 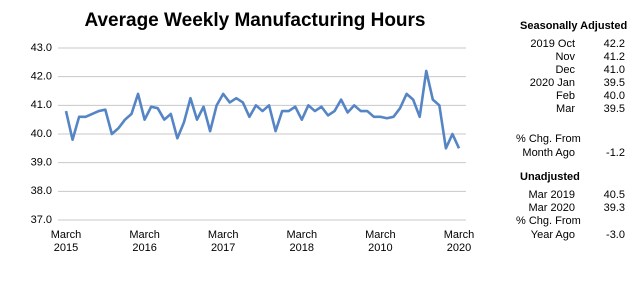 I want to click on panel-heading: Unadjusted, so click(x=550, y=177).